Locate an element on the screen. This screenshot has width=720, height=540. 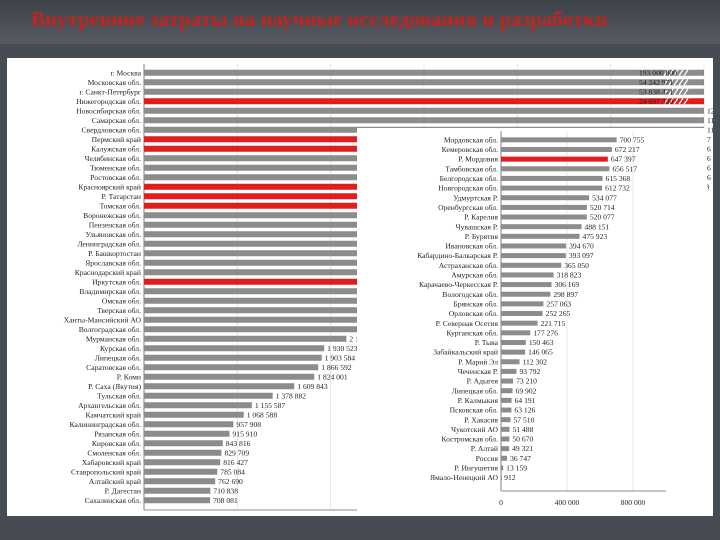
data-label: 912 is located at coordinates (510, 477).